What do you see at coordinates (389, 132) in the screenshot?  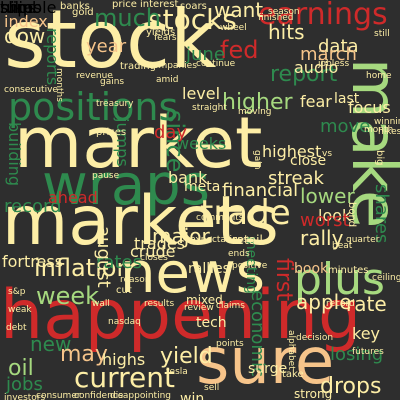 I see `word-small: hikes` at bounding box center [389, 132].